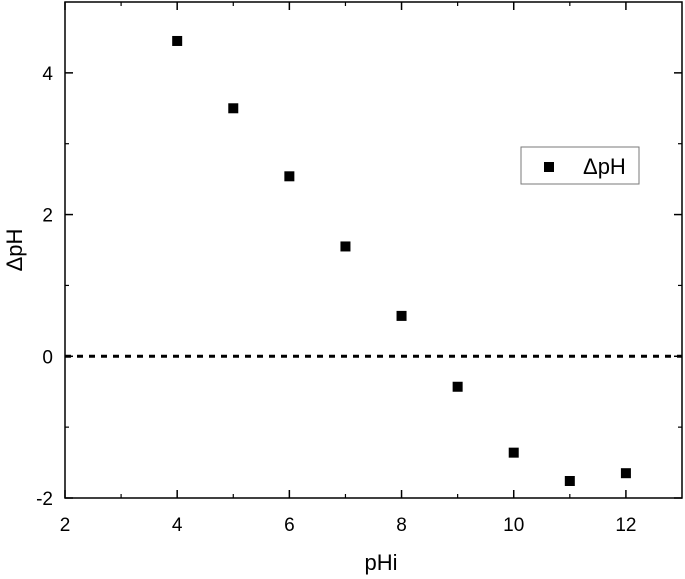 This screenshot has height=579, width=685. I want to click on legend-box, so click(580, 165).